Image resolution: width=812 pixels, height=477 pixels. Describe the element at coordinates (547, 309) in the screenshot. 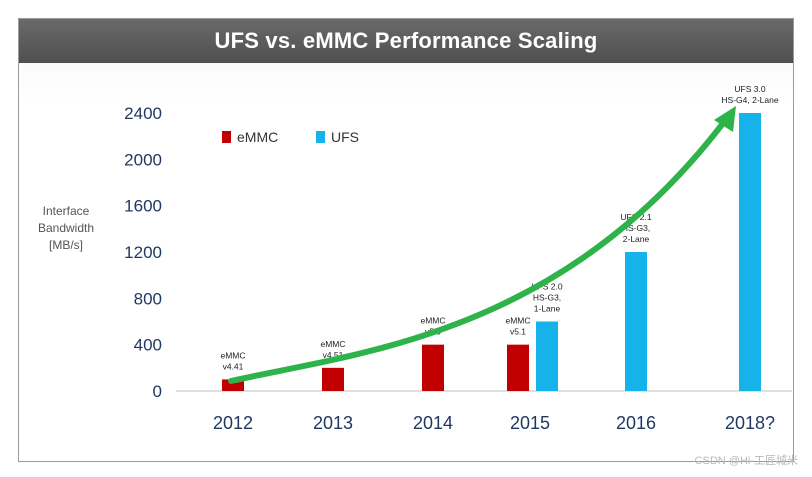

I see `ufs-bar-label: 1-Lane` at that location.